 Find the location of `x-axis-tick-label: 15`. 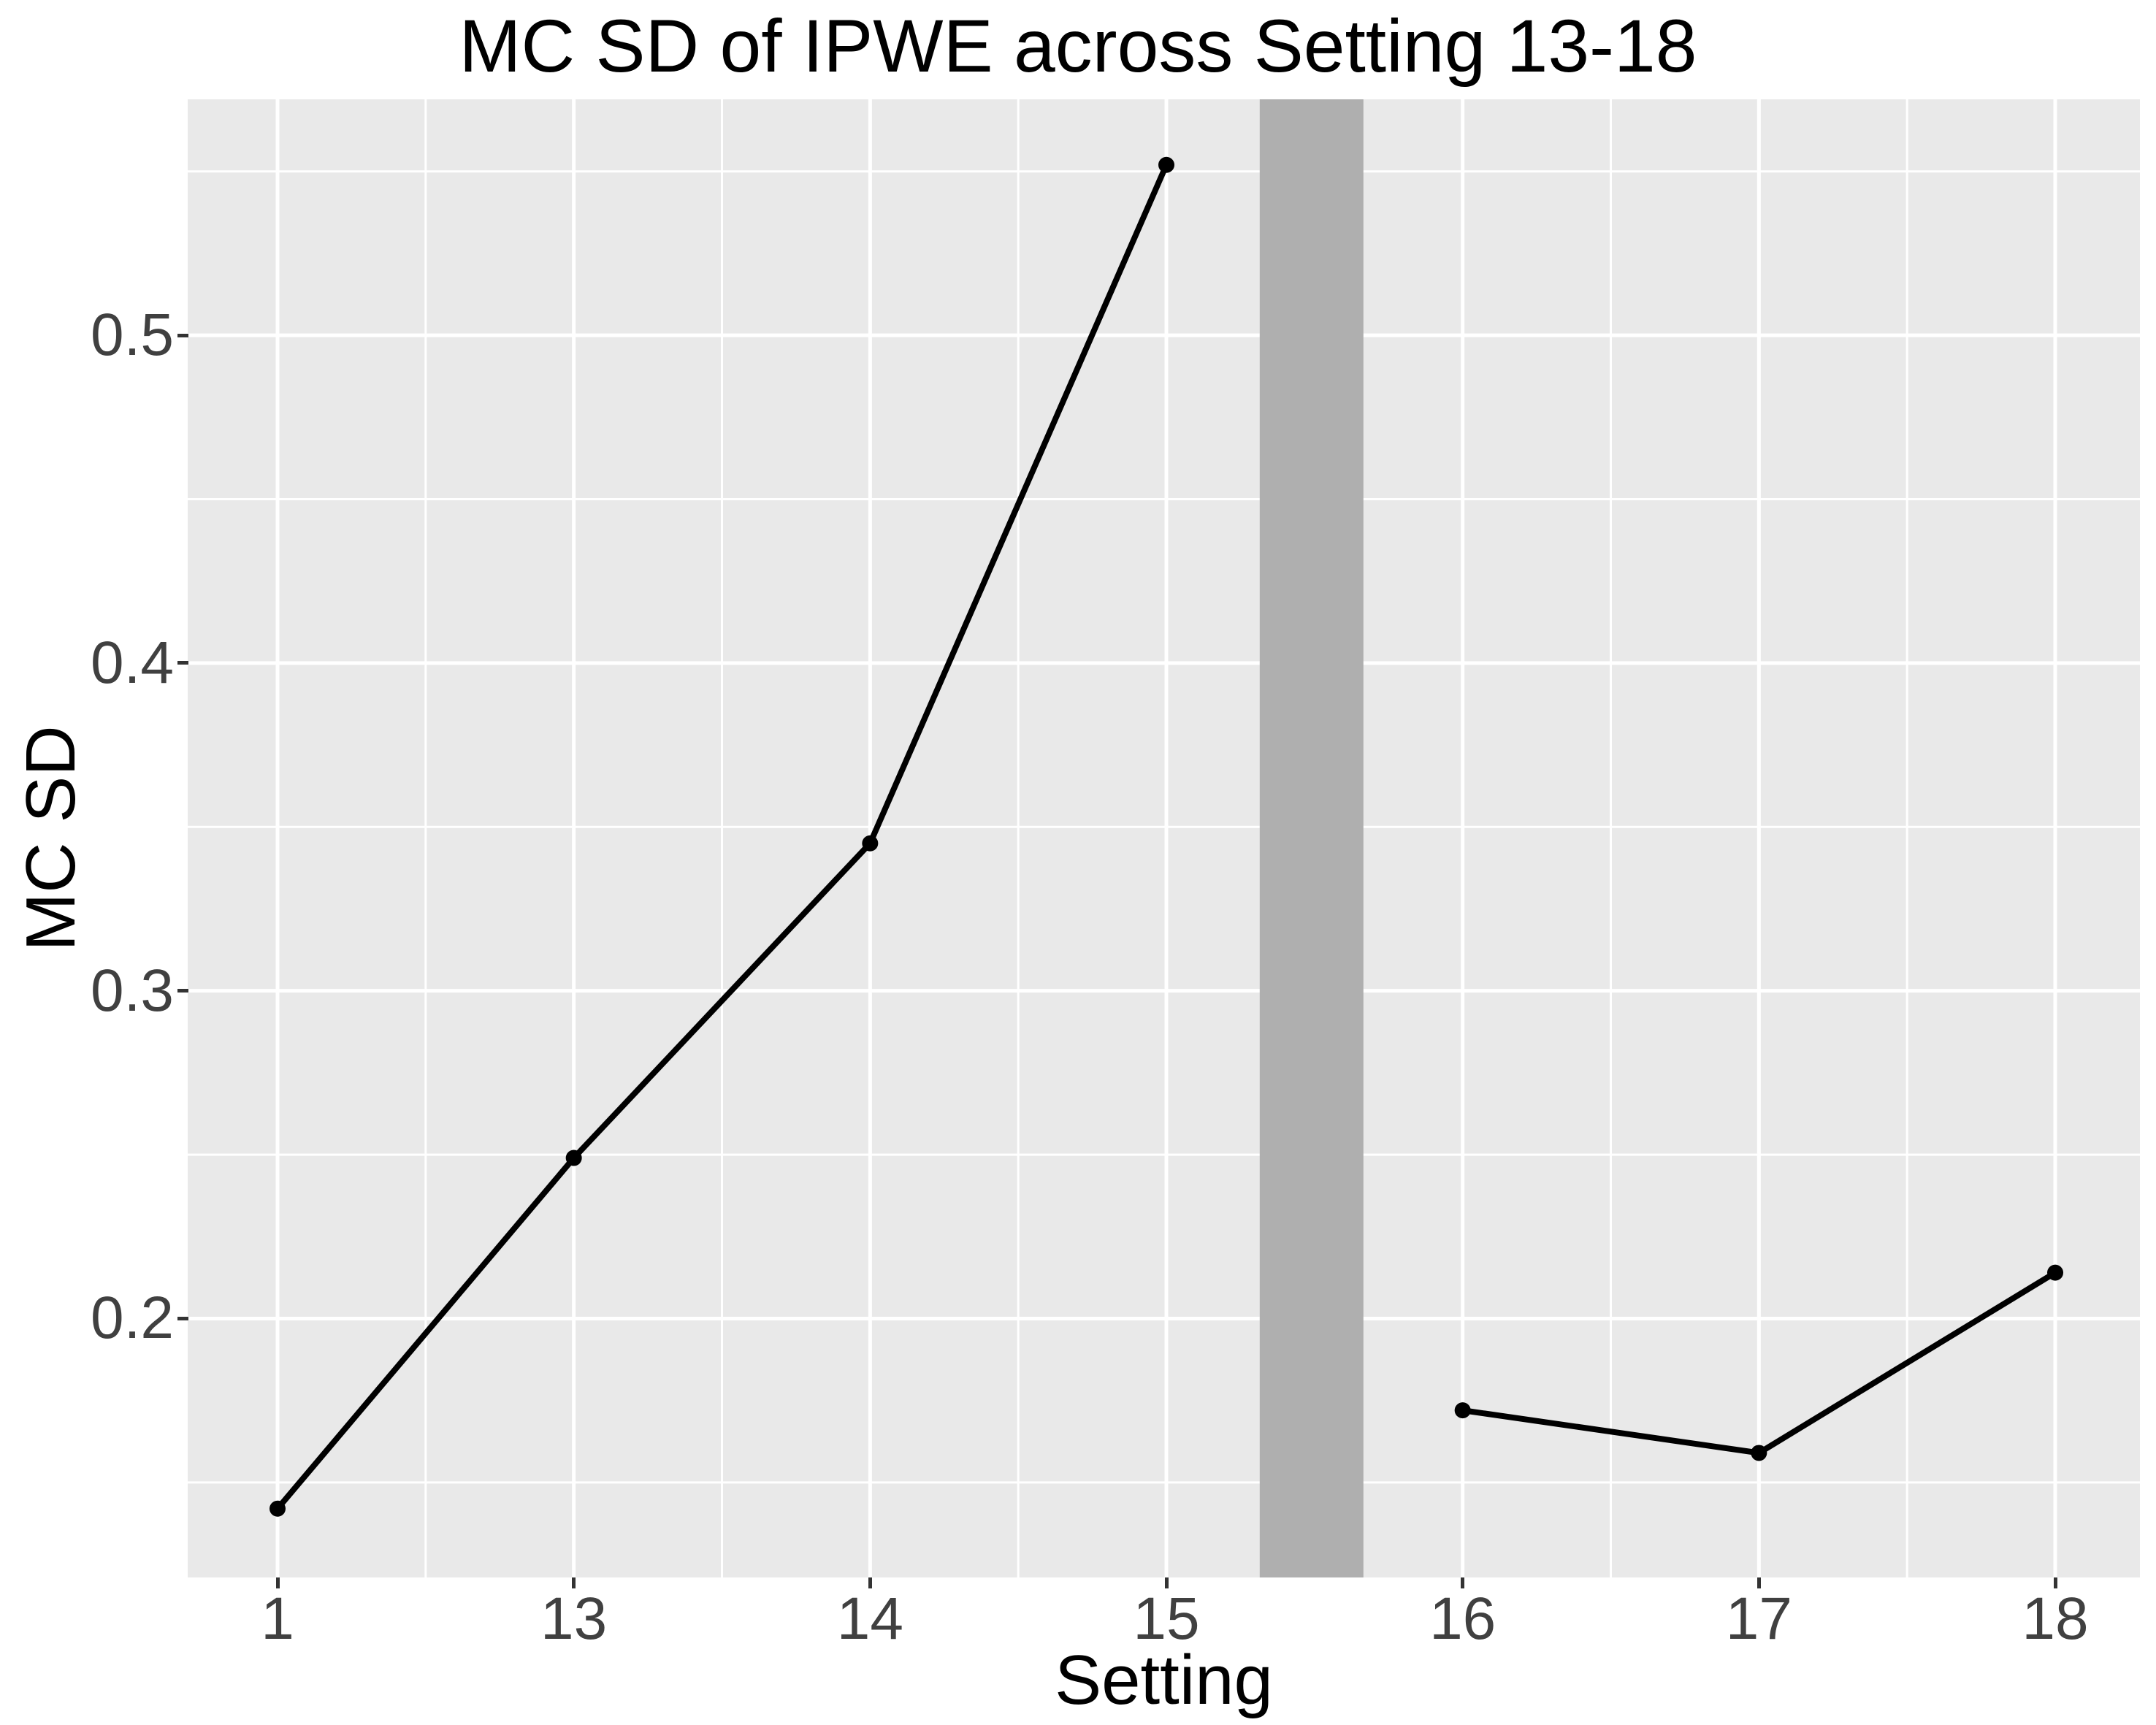

x-axis-tick-label: 15 is located at coordinates (1166, 1619).